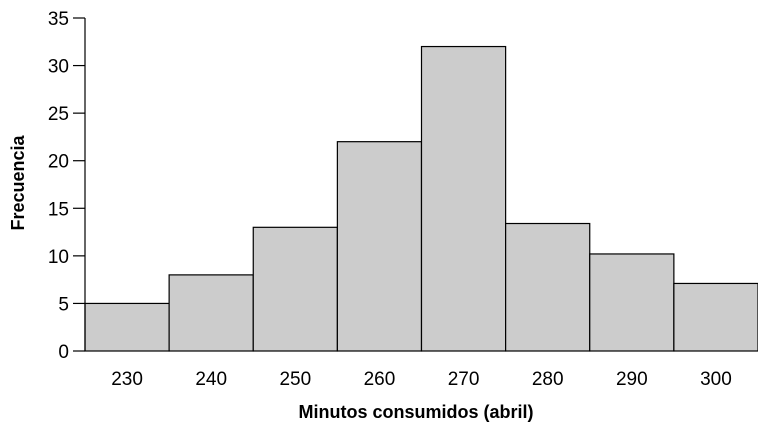 This screenshot has width=758, height=427. What do you see at coordinates (58, 19) in the screenshot?
I see `y-tick-label-35: 35` at bounding box center [58, 19].